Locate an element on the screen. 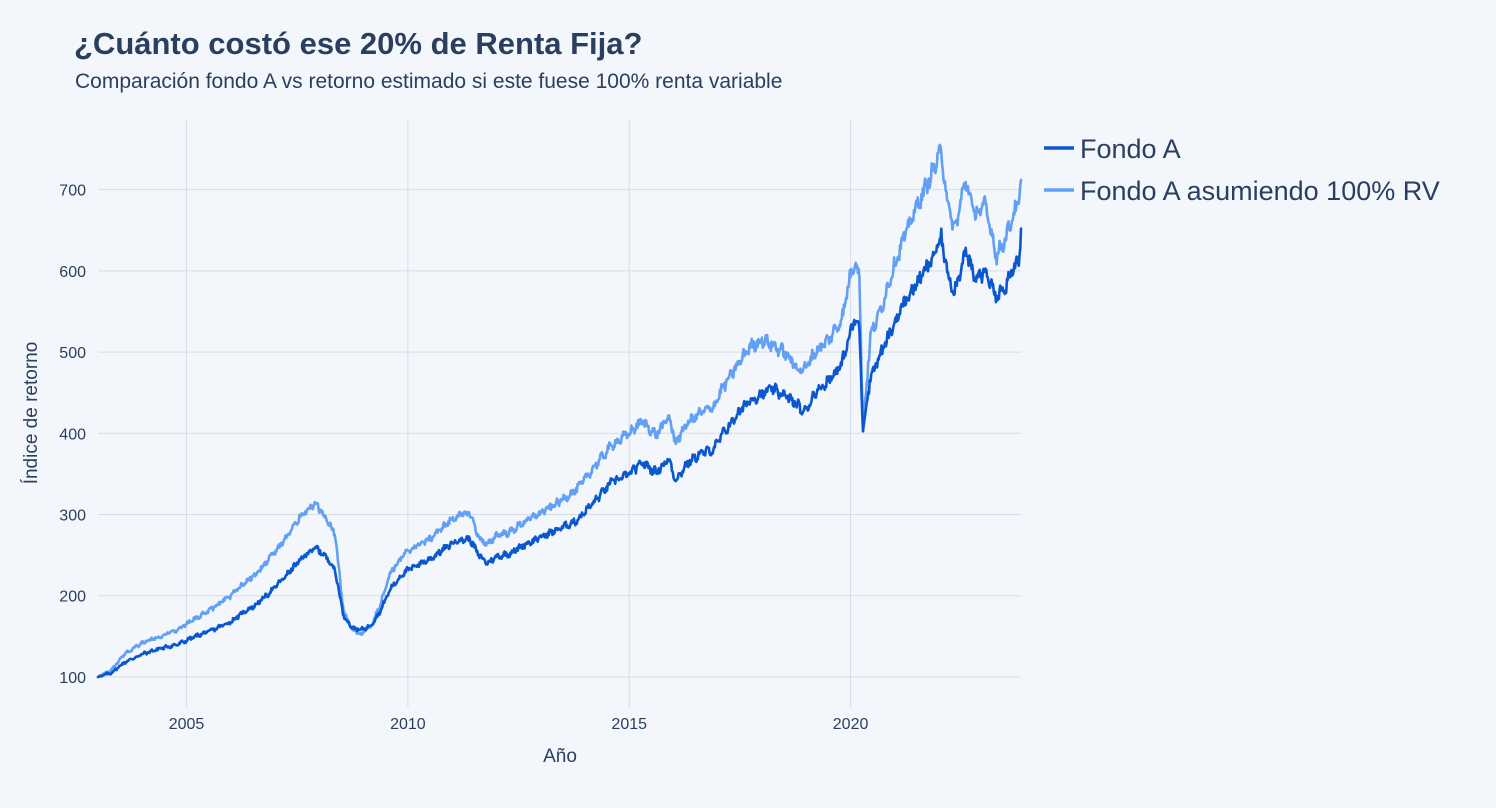  y-tick-label: 600 is located at coordinates (72, 272).